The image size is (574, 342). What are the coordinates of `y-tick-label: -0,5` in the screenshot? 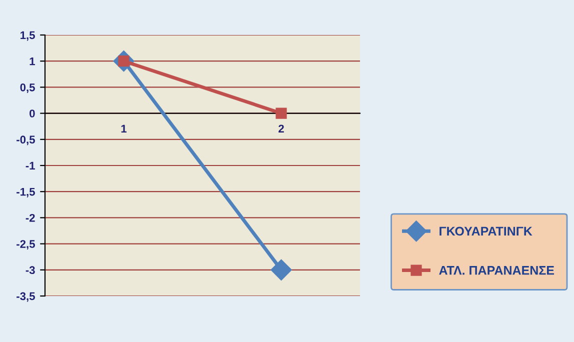 It's located at (25, 141).